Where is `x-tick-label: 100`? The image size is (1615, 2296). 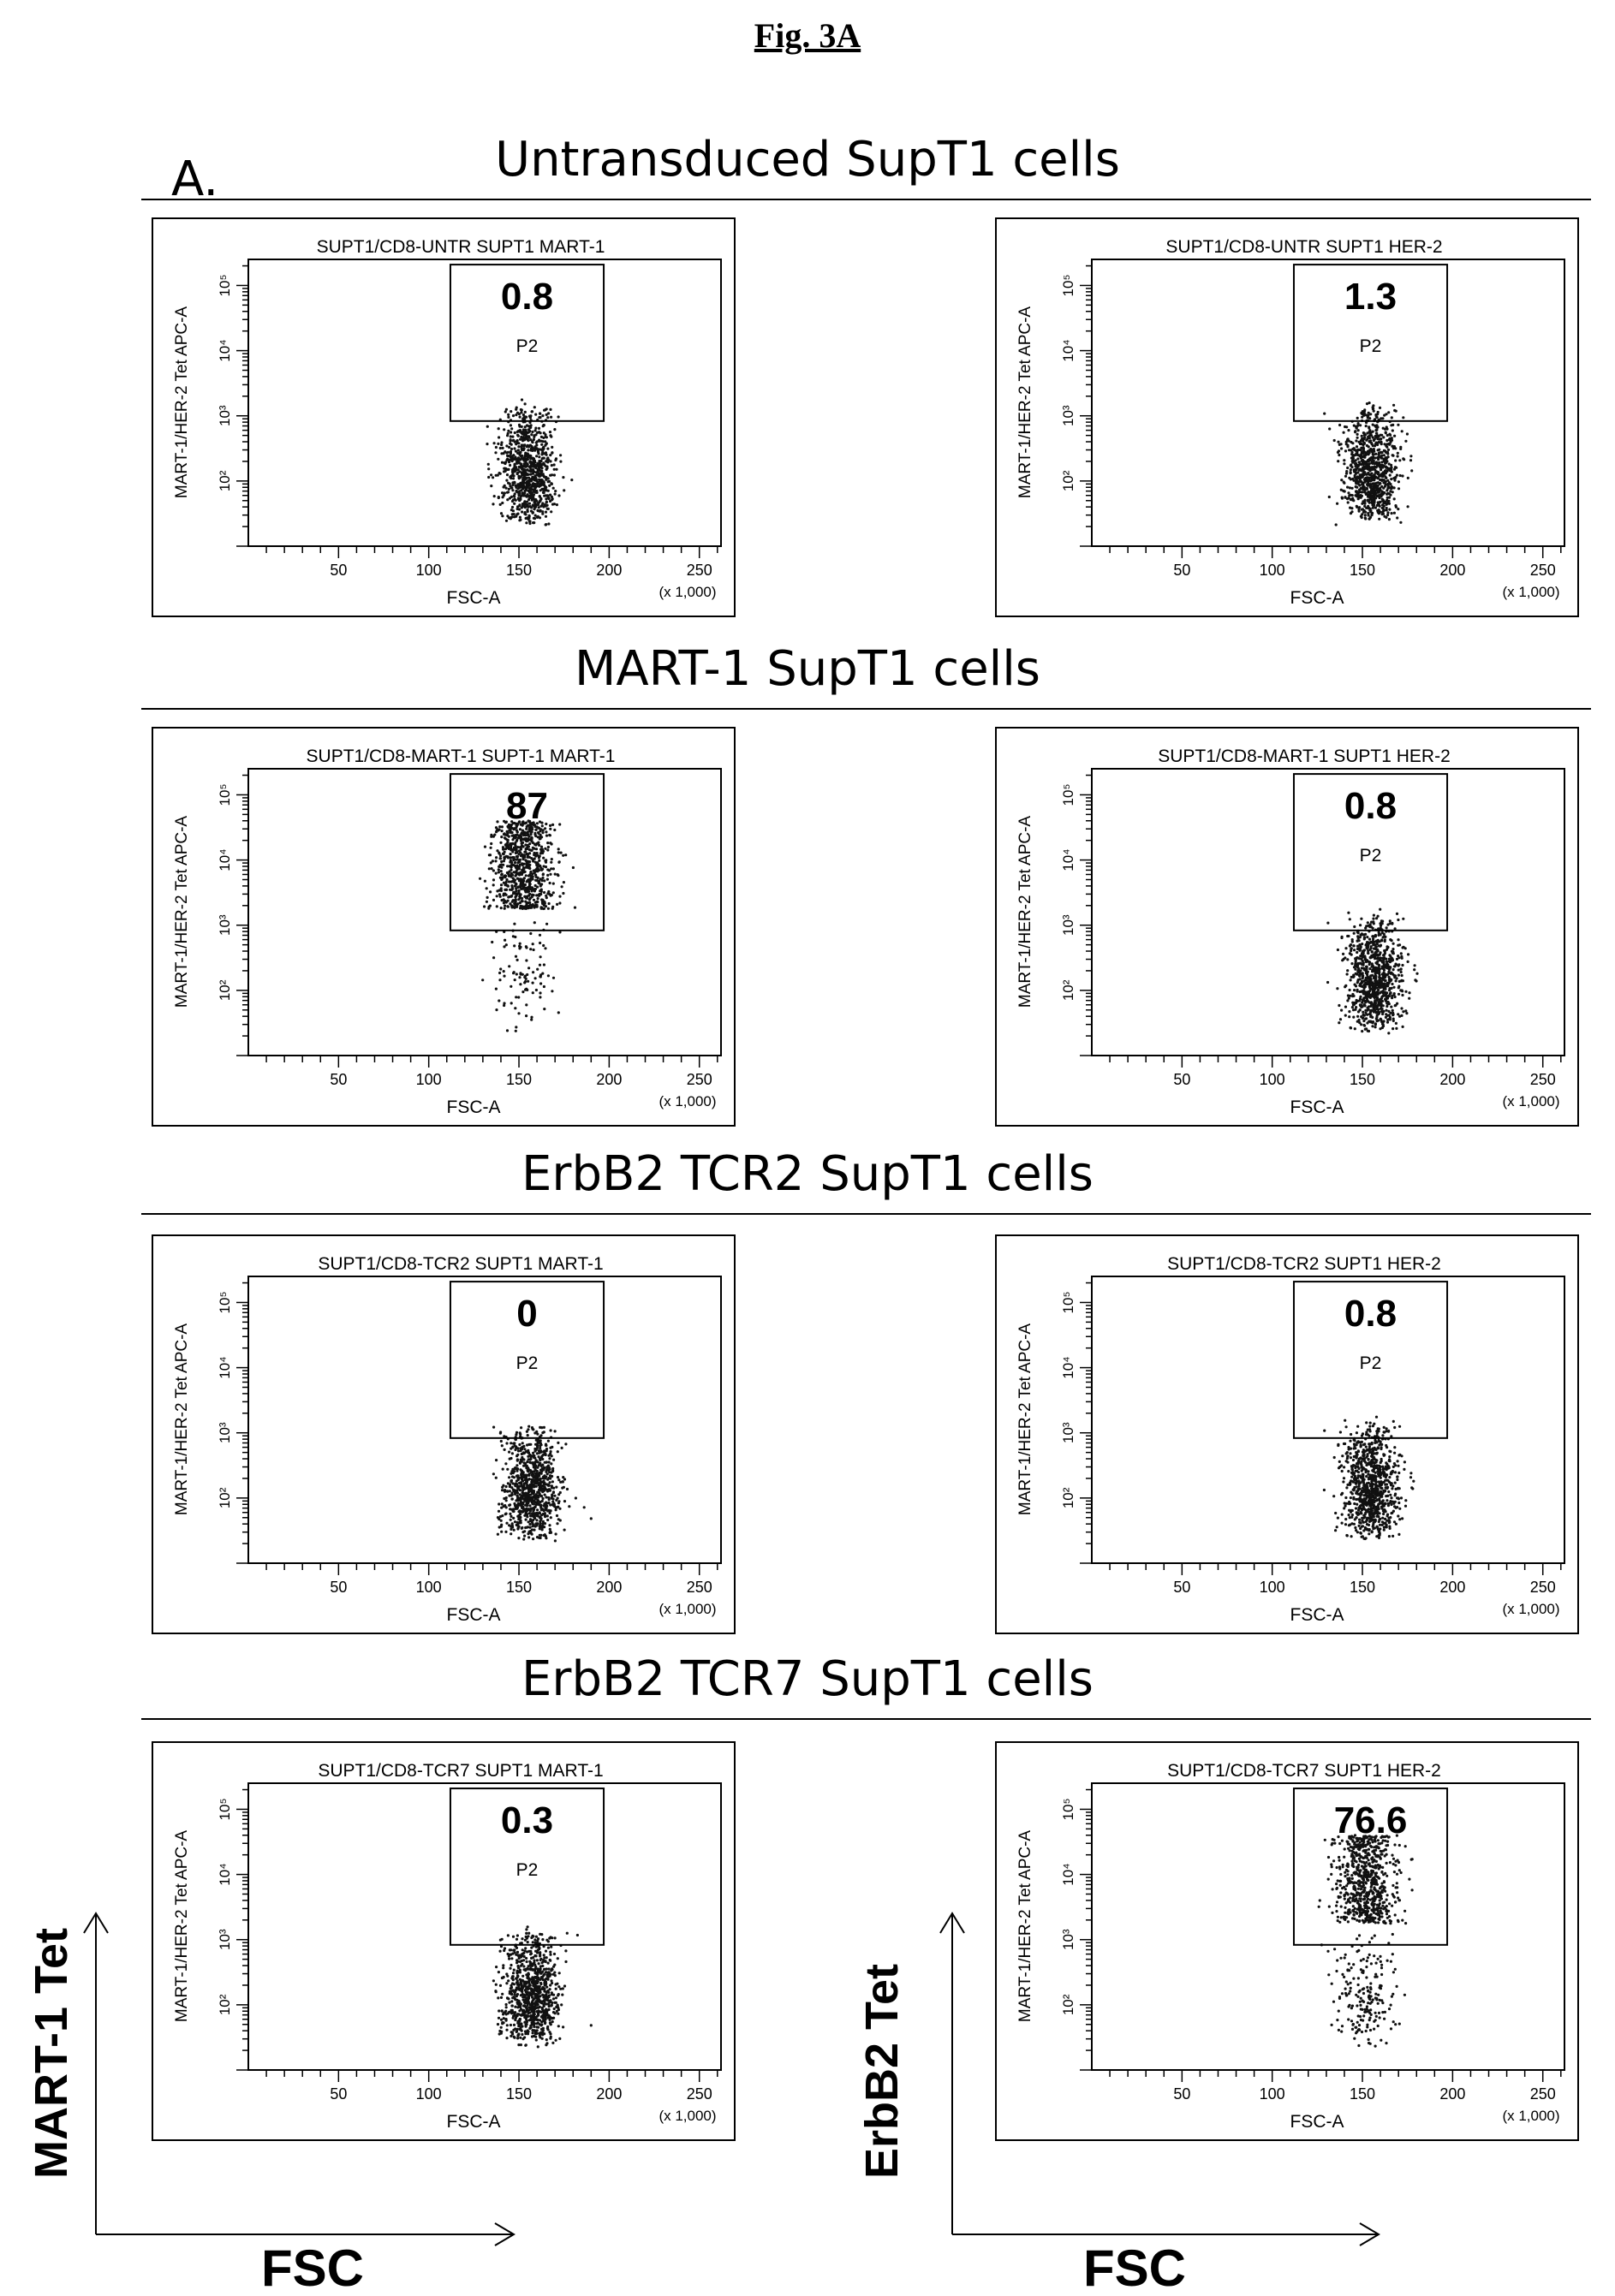 x-tick-label: 100 is located at coordinates (1272, 1587).